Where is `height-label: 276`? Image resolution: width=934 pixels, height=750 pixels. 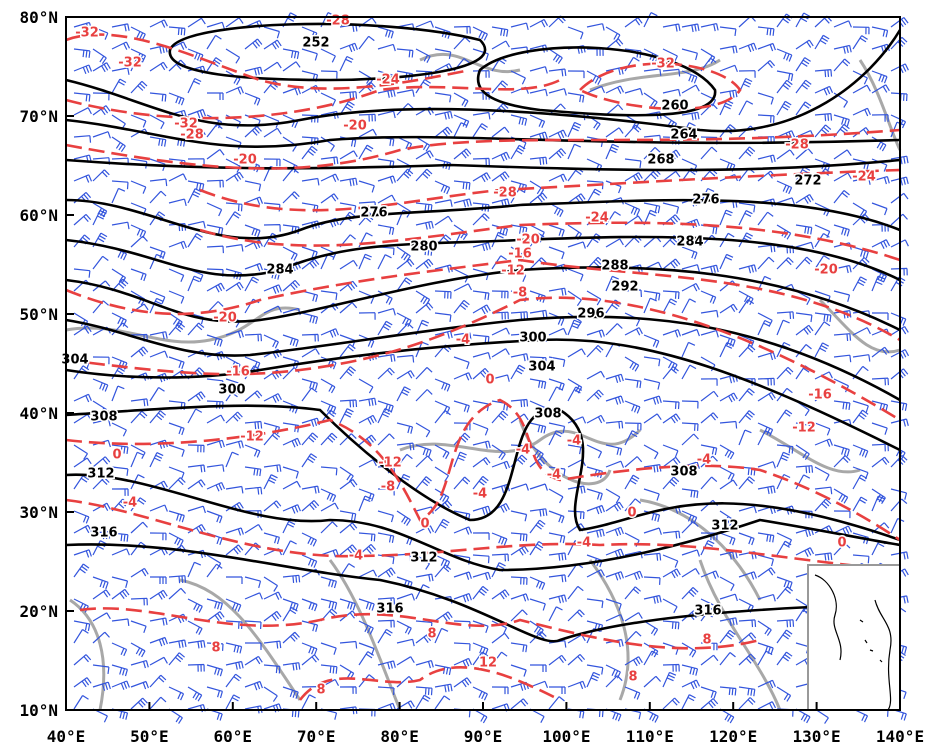 height-label: 276 is located at coordinates (705, 200).